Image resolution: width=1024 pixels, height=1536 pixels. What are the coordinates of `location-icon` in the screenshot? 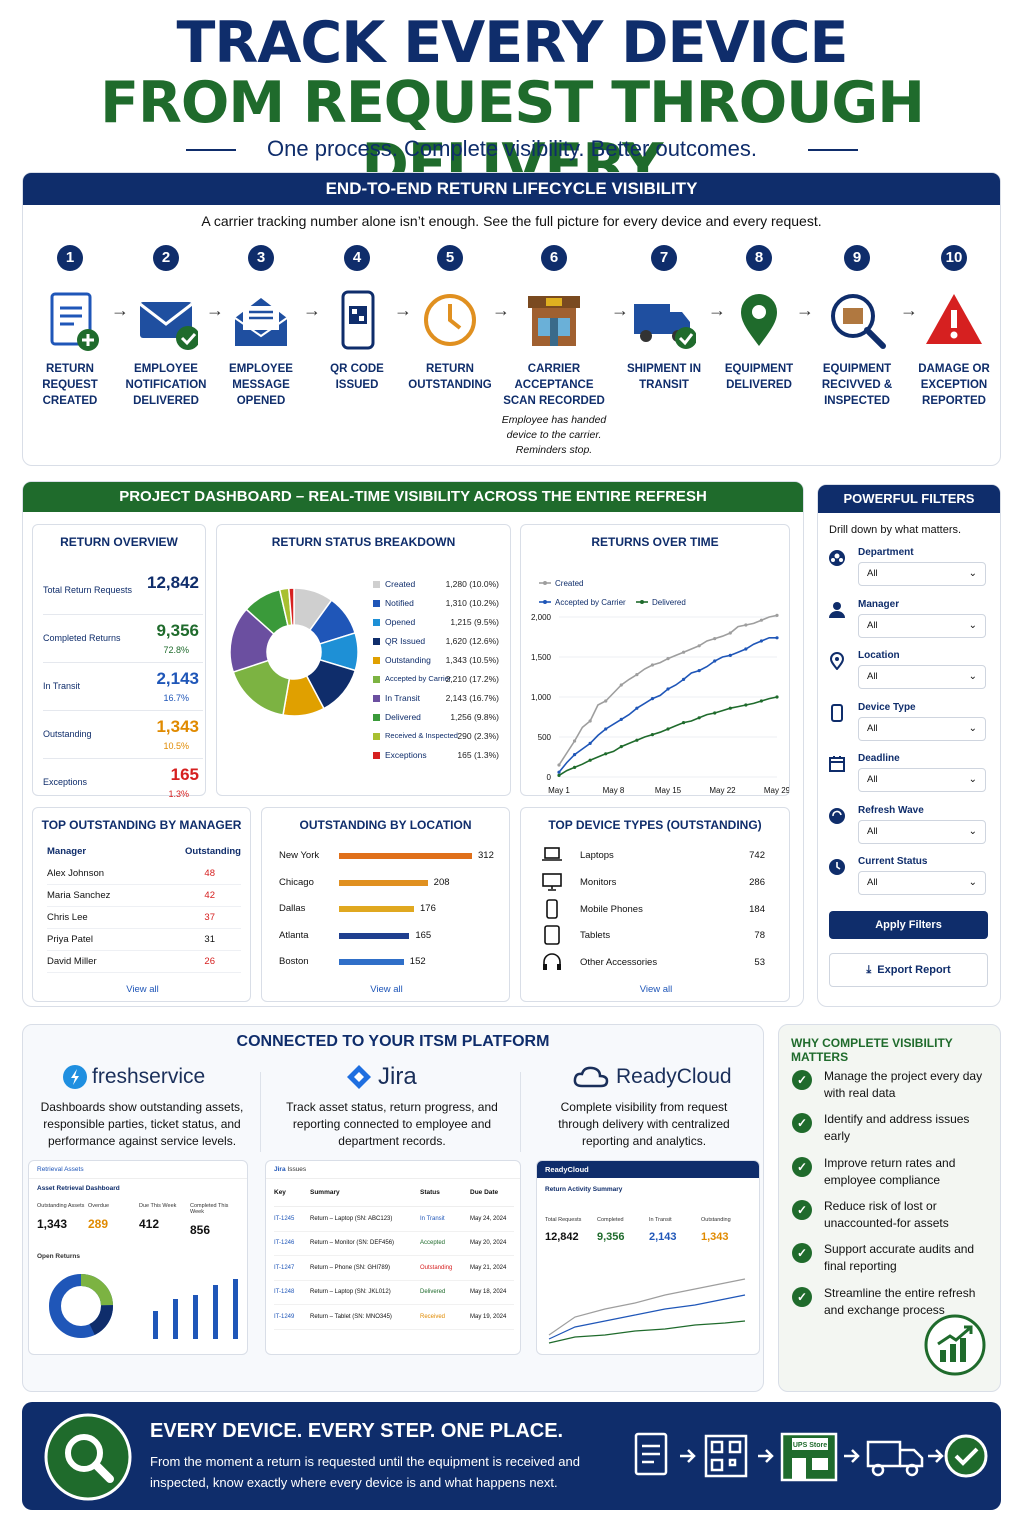 It's located at (837, 661).